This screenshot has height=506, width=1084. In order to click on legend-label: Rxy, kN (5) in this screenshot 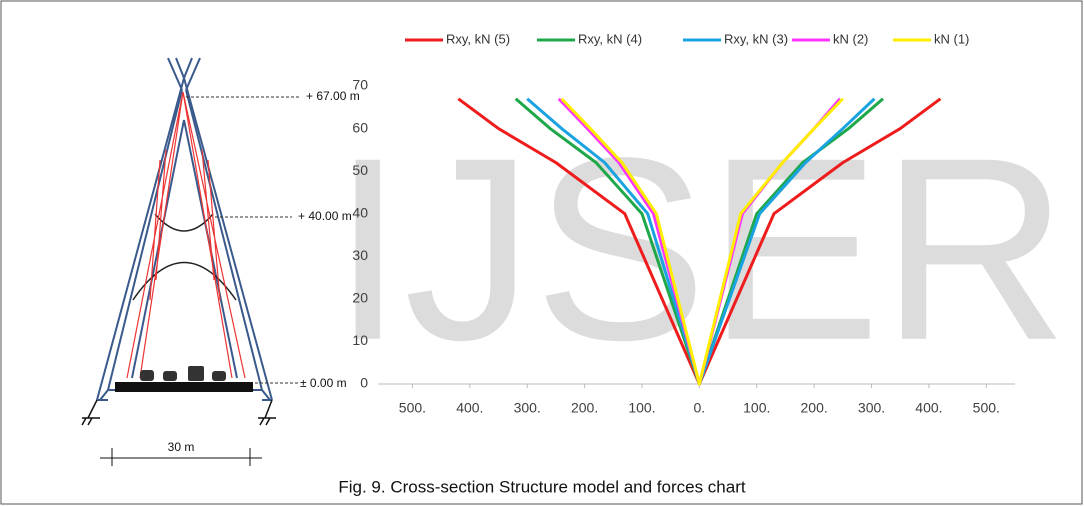, I will do `click(478, 38)`.